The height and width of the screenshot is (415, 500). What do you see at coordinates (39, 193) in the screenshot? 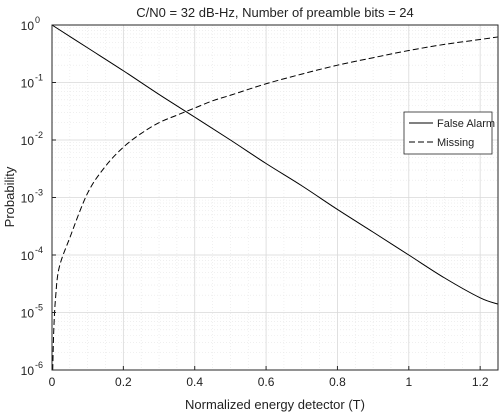
I see `y-tick-exponent: -3` at bounding box center [39, 193].